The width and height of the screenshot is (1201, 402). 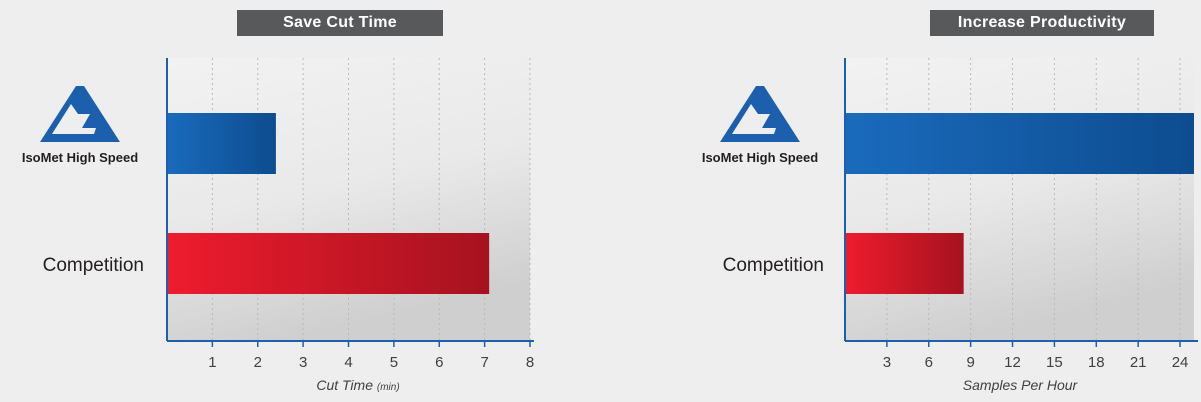 What do you see at coordinates (970, 362) in the screenshot?
I see `x-tick-label: 9` at bounding box center [970, 362].